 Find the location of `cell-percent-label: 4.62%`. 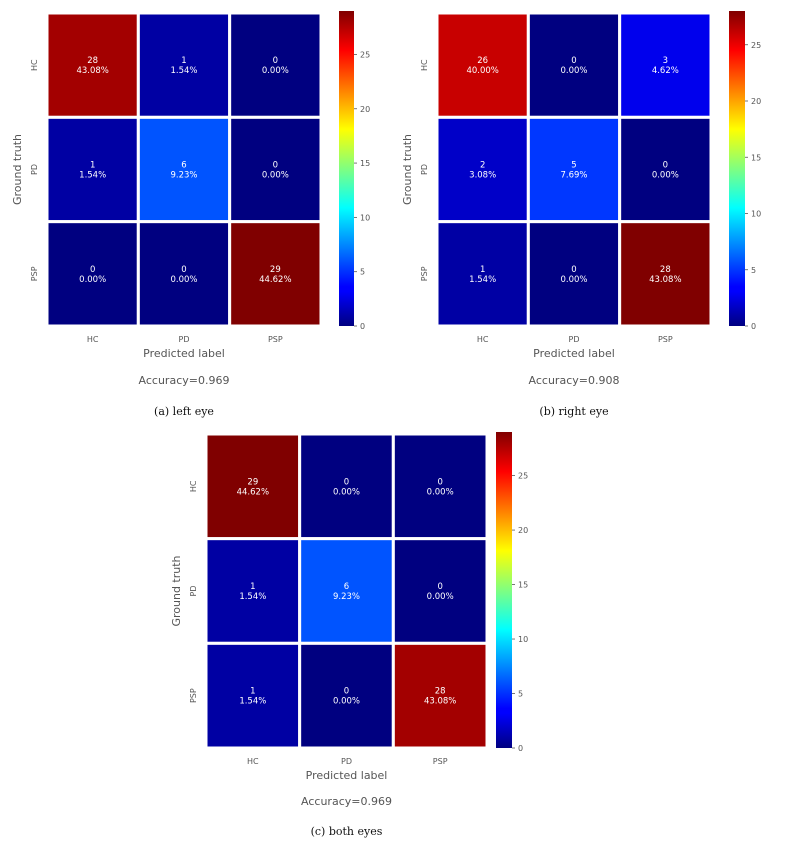

cell-percent-label: 4.62% is located at coordinates (665, 71).